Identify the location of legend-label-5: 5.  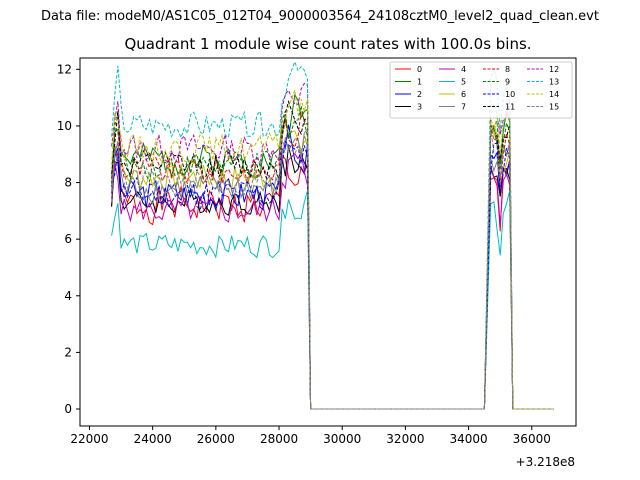
(463, 82).